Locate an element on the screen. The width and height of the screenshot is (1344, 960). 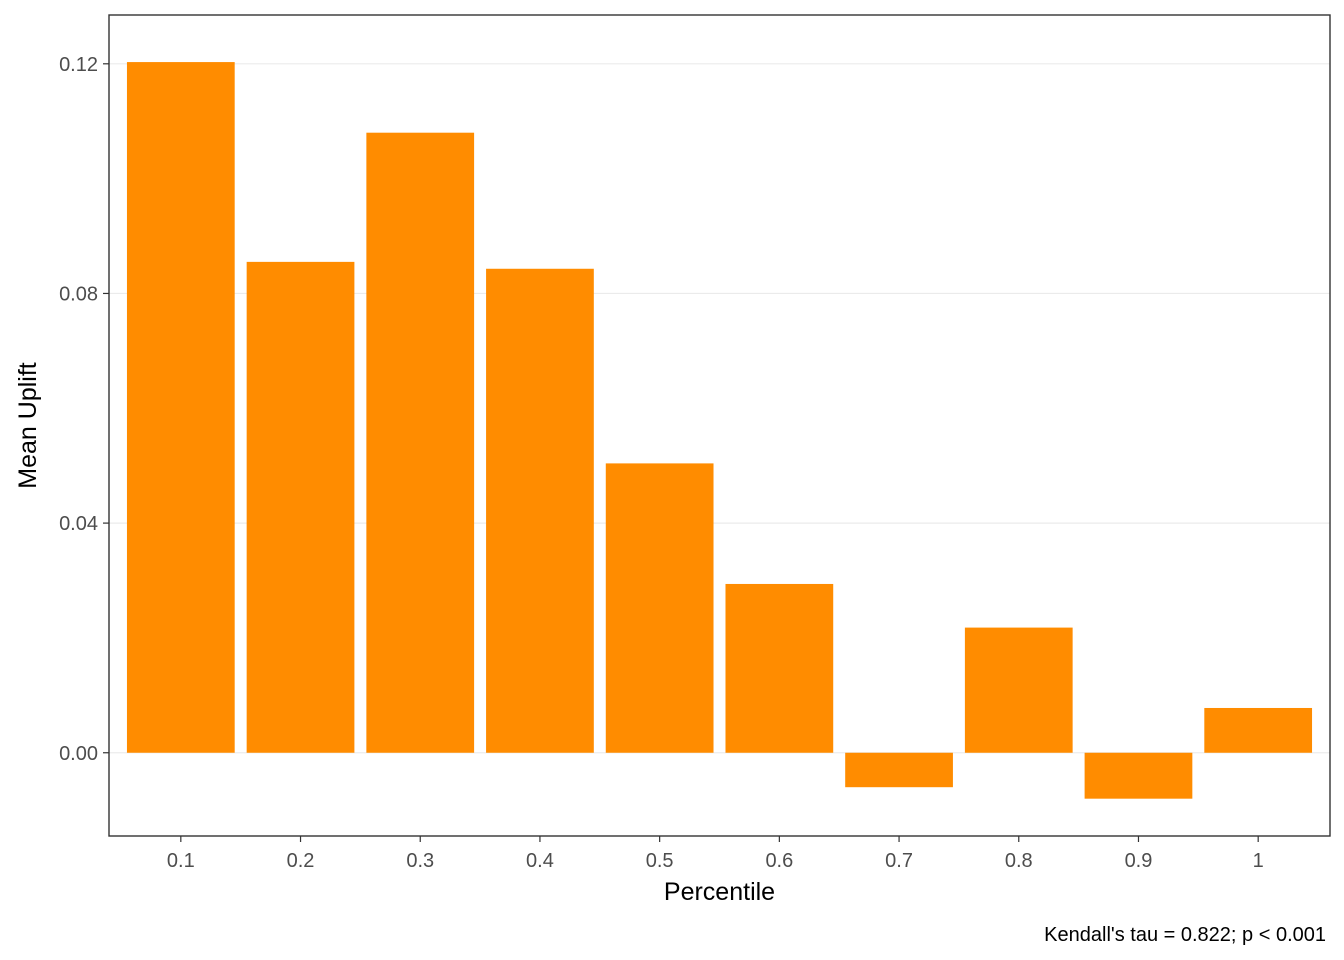
y-tick-label: 0.12 is located at coordinates (78, 65).